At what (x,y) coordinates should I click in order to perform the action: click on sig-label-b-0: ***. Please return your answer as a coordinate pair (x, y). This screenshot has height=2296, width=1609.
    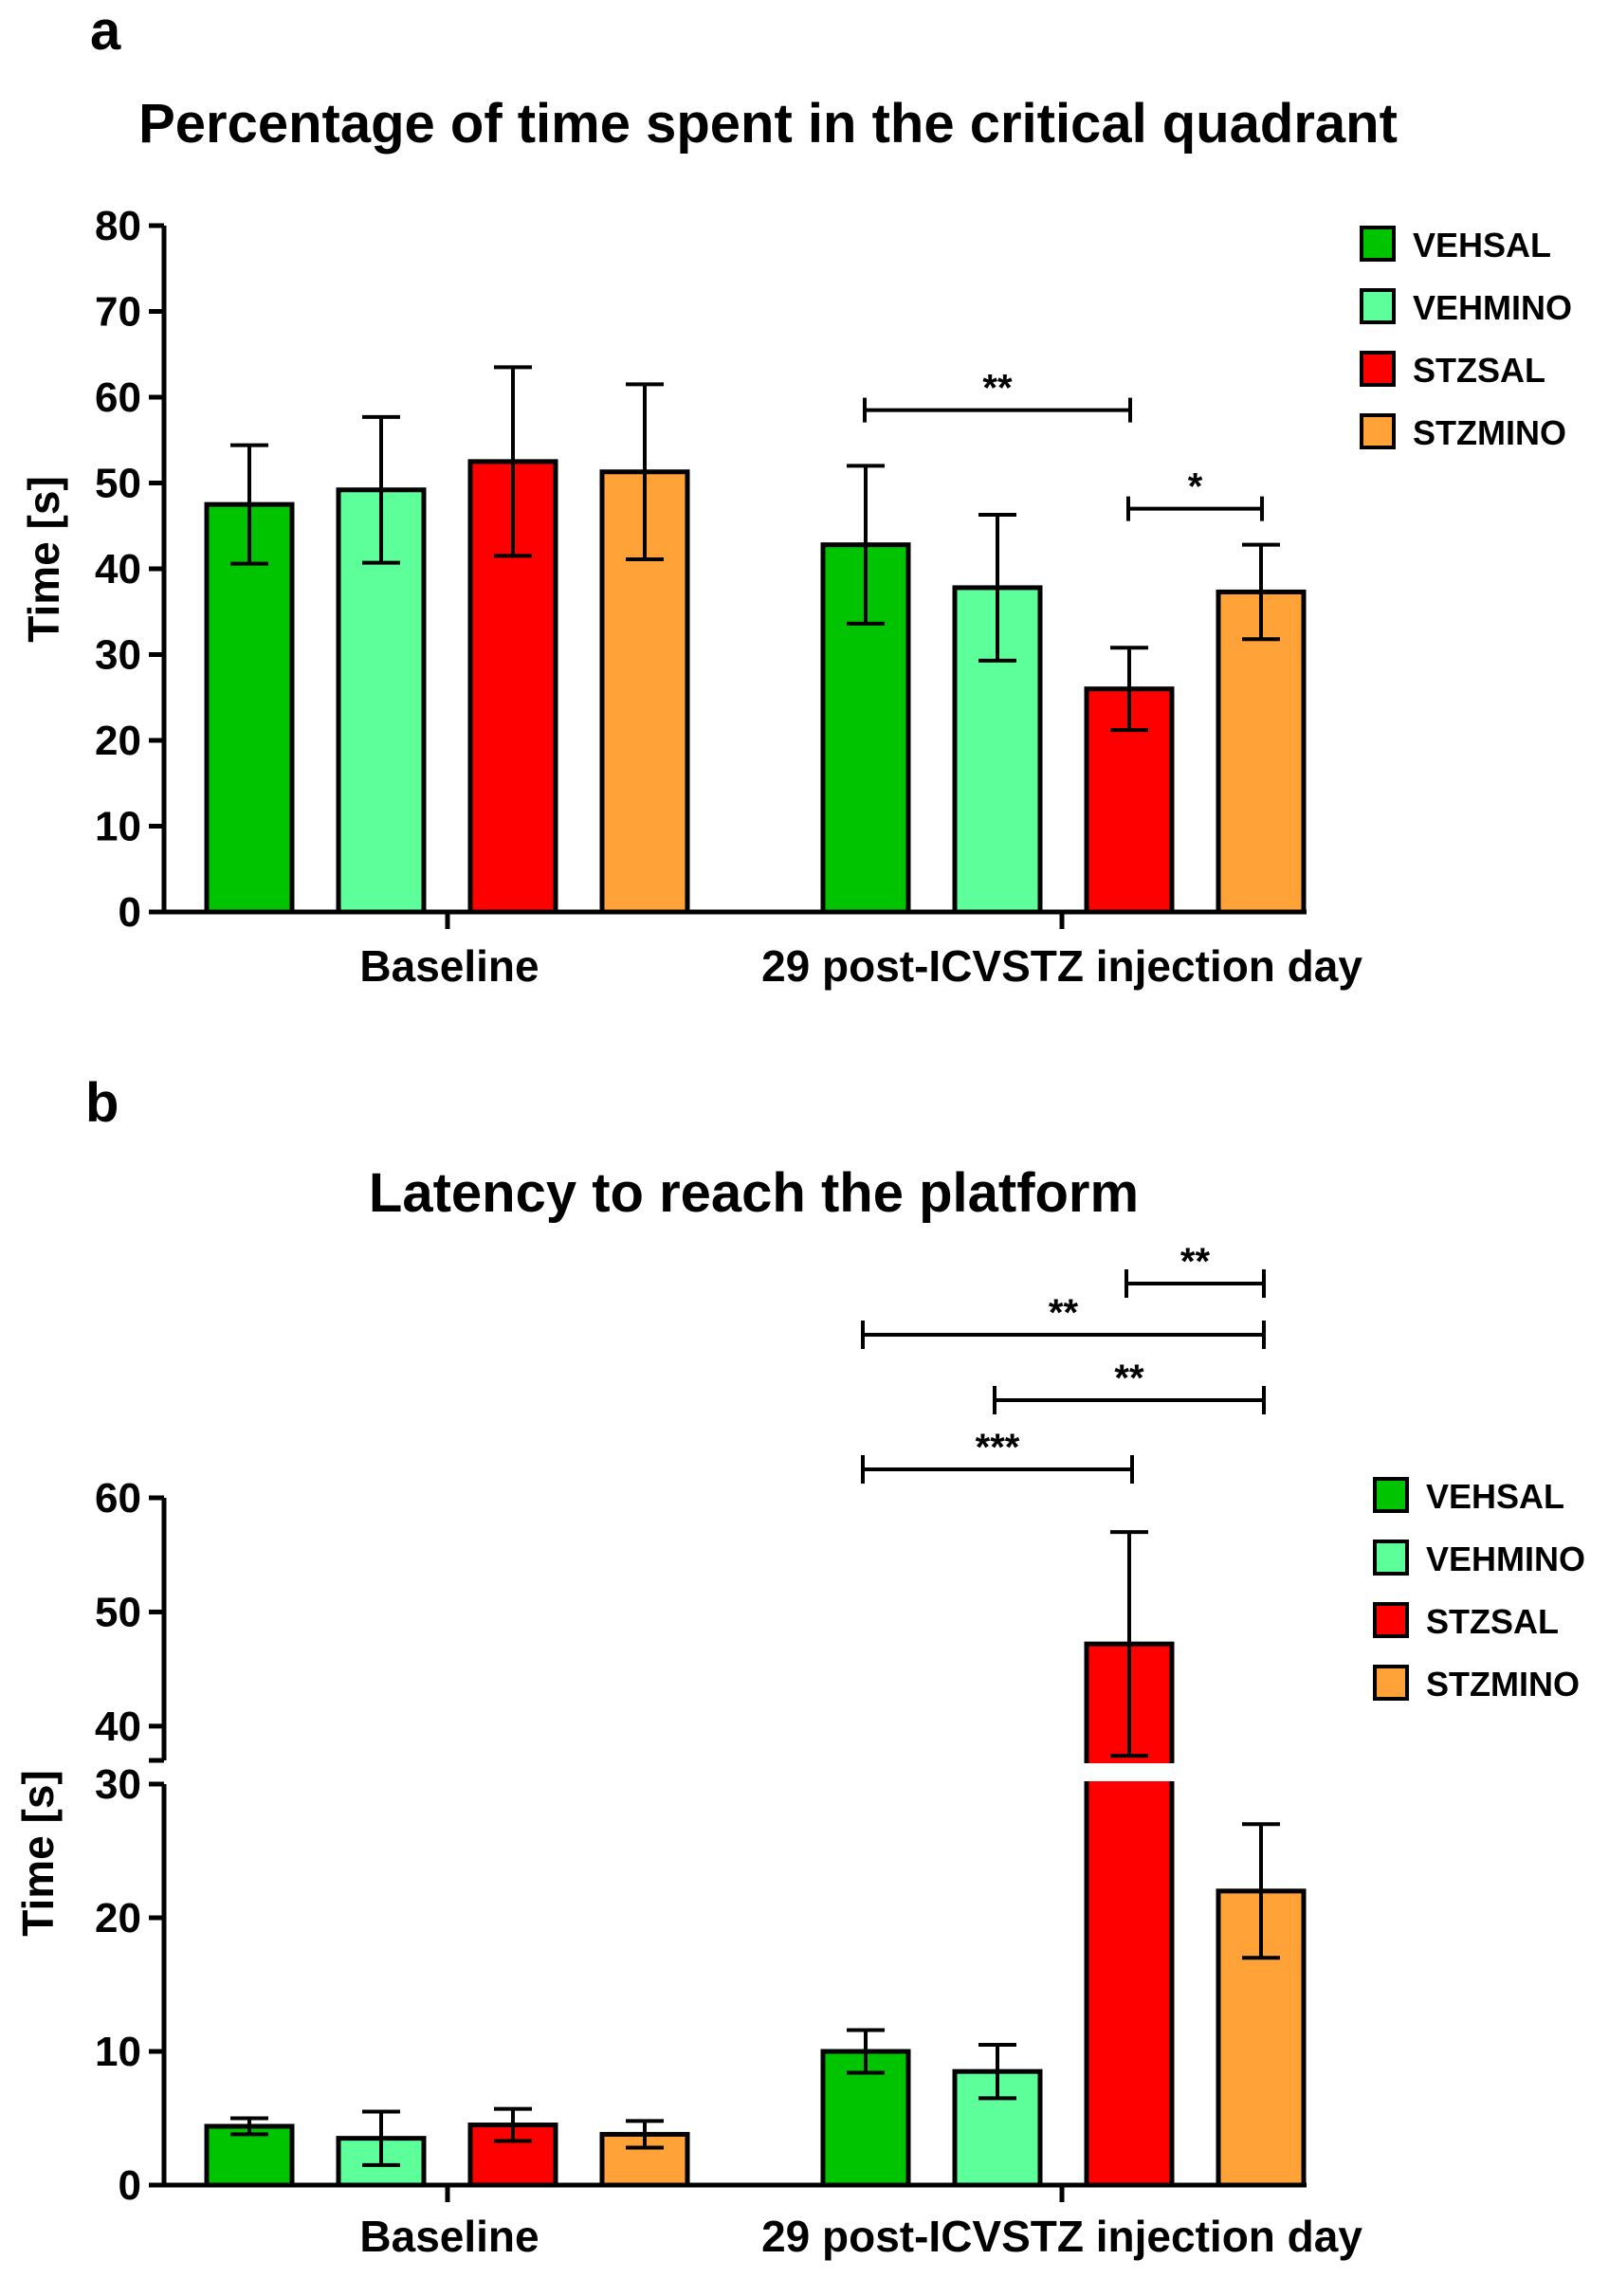
    Looking at the image, I should click on (998, 1448).